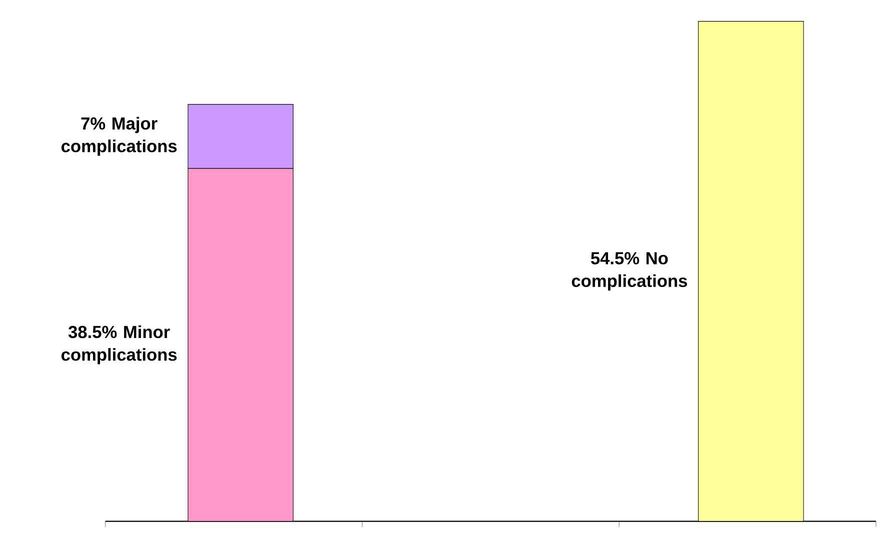  What do you see at coordinates (119, 344) in the screenshot?
I see `annotation: 38.5% Minor complications` at bounding box center [119, 344].